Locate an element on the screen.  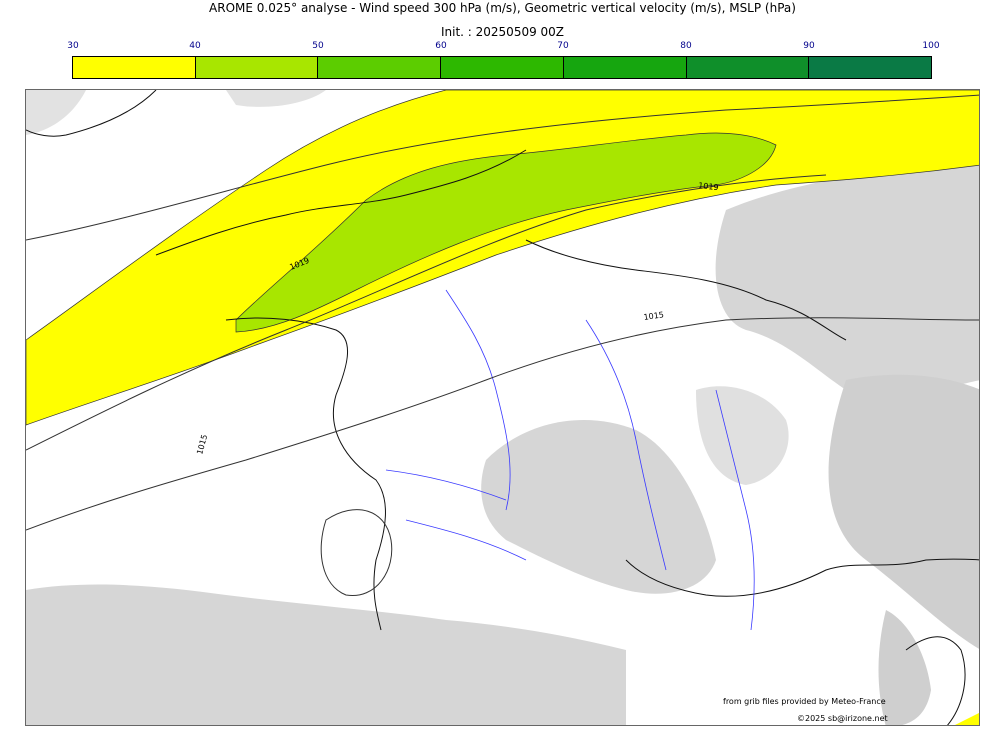
wind-patch-bottom-right is located at coordinates (967, 719).